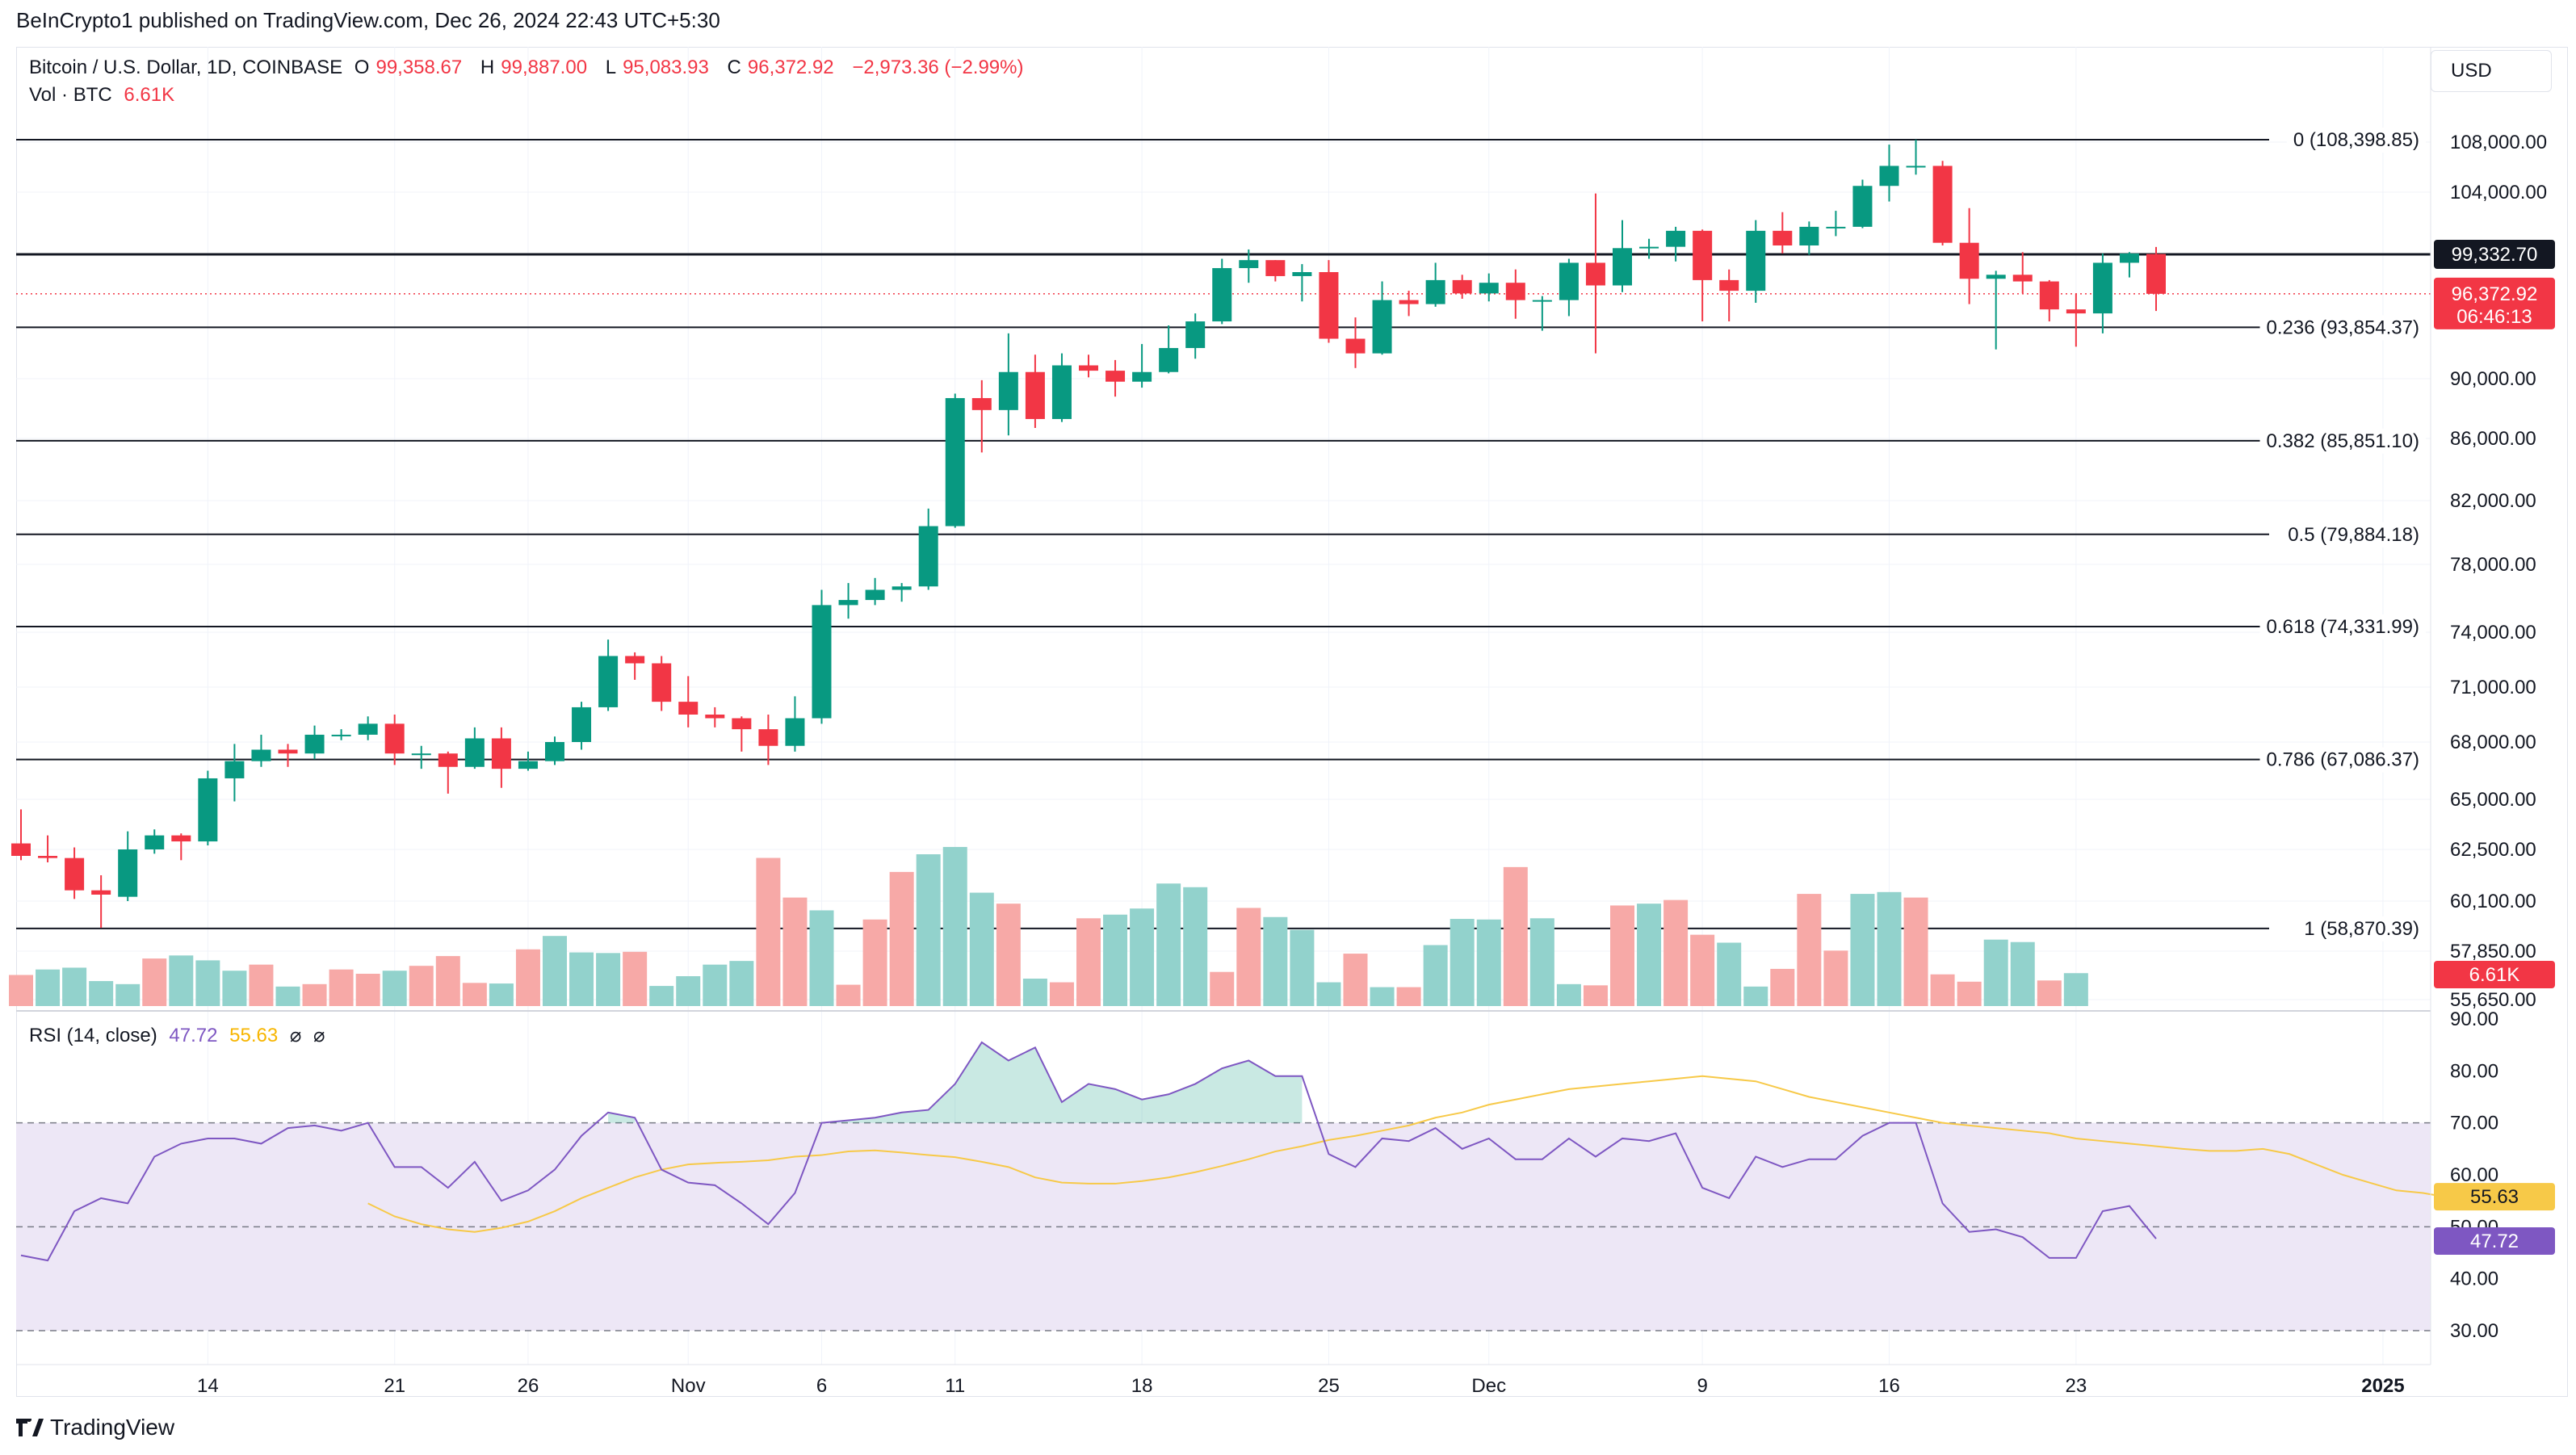 This screenshot has width=2576, height=1455. Describe the element at coordinates (2494, 1241) in the screenshot. I see `rsi-last-tag-bg` at that location.